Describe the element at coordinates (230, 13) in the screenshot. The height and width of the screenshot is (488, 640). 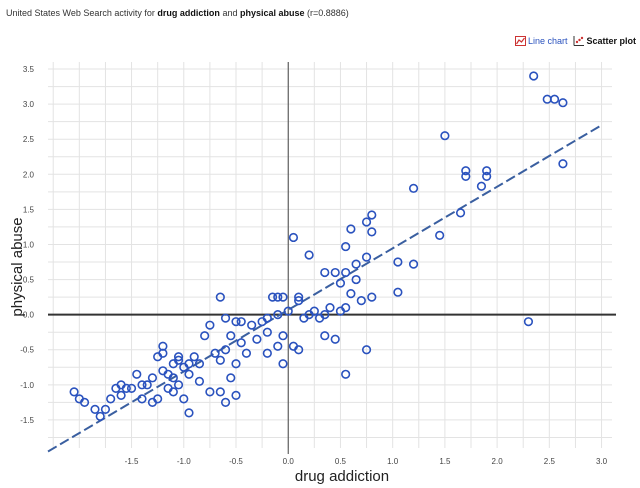
I see `title-joiner: and` at that location.